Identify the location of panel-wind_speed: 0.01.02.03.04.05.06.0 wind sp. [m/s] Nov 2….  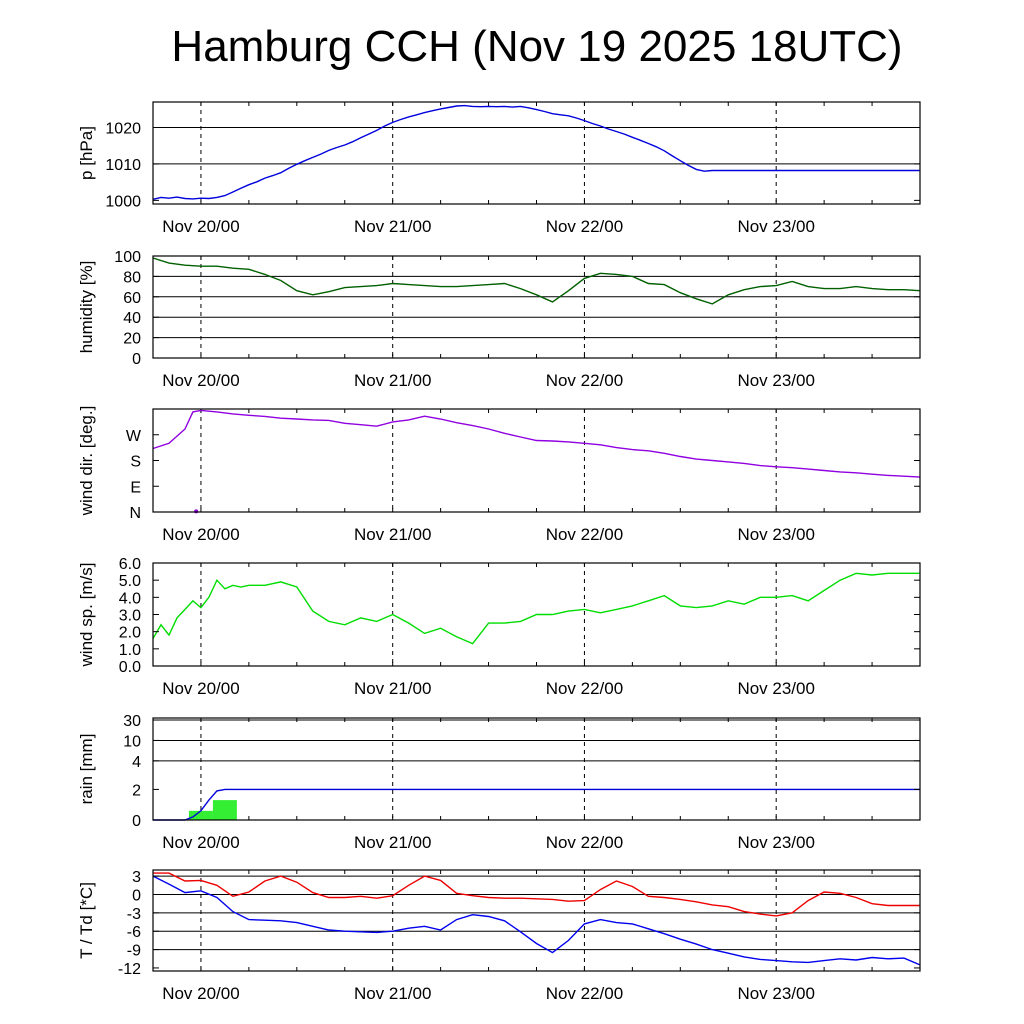
(499, 627).